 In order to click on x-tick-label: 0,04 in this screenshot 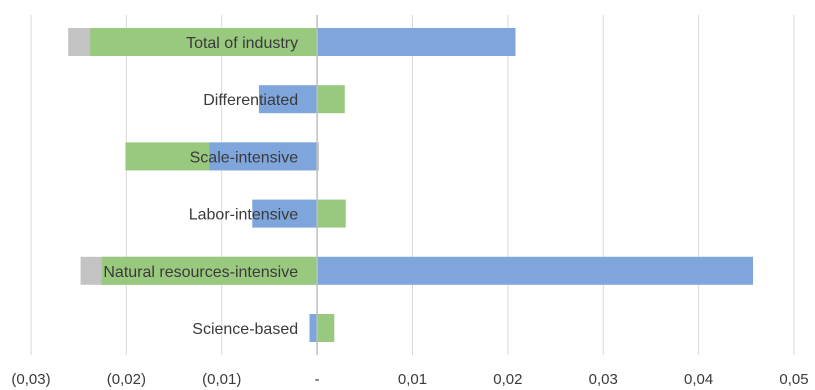, I will do `click(698, 379)`.